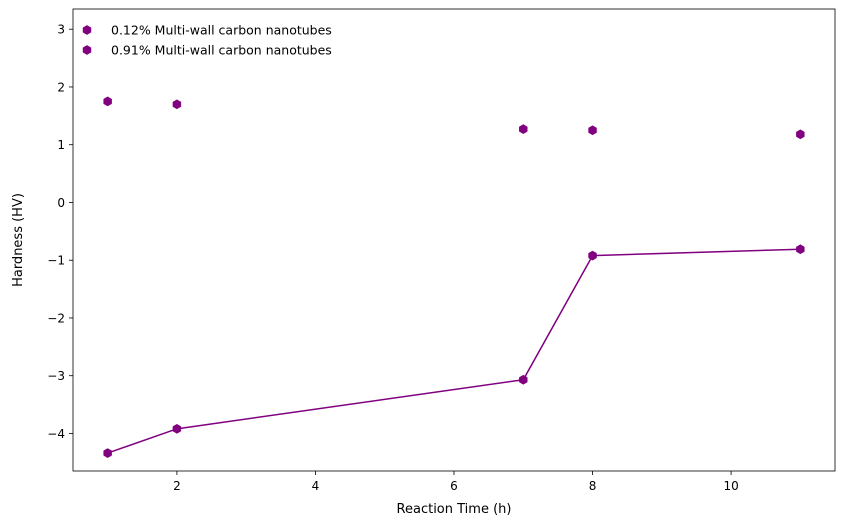 This screenshot has width=844, height=529. I want to click on y-tick-label: −1, so click(56, 261).